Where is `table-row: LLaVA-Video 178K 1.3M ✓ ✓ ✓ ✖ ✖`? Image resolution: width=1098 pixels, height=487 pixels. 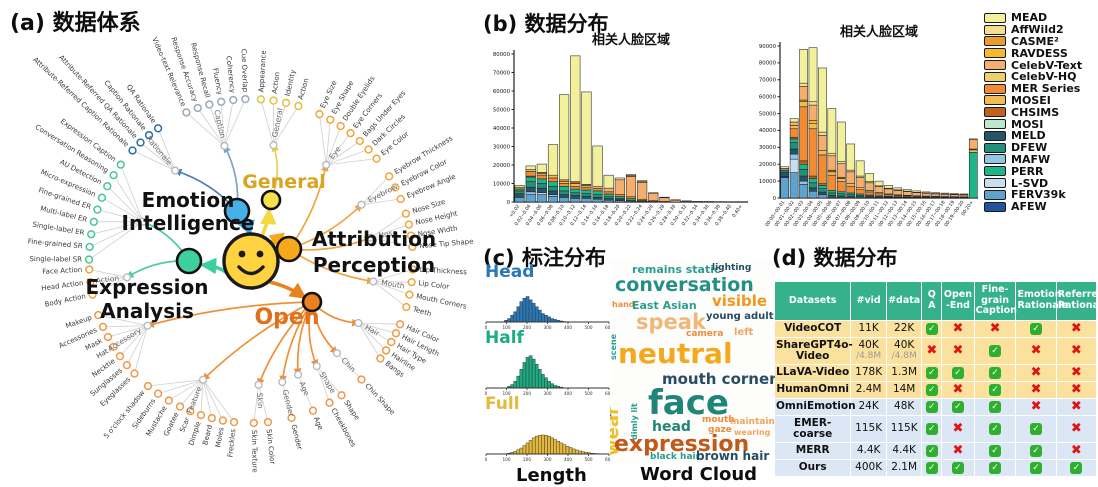 table-row: LLaVA-Video 178K 1.3M ✓ ✓ ✓ ✖ ✖ is located at coordinates (935, 372).